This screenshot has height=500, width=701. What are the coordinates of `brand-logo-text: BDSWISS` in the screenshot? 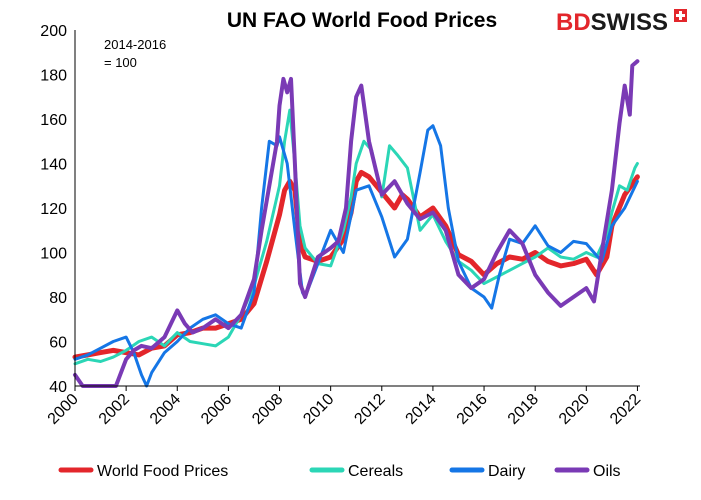 It's located at (612, 22).